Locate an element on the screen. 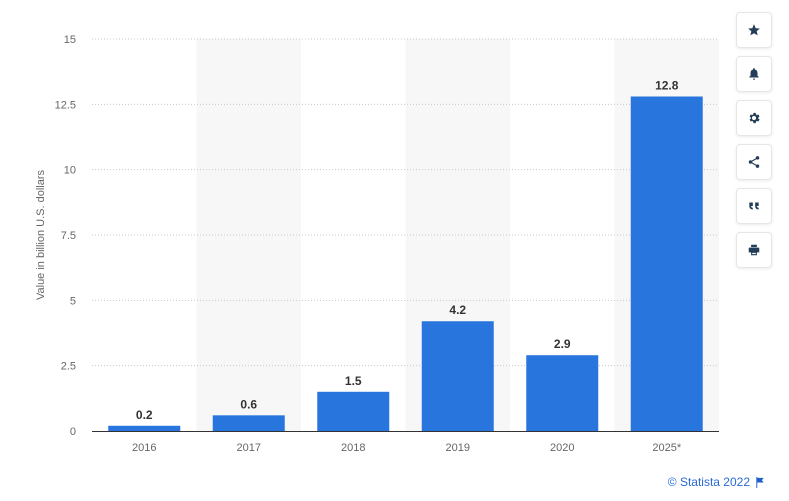  y-tick-label: 12.5 is located at coordinates (65, 105).